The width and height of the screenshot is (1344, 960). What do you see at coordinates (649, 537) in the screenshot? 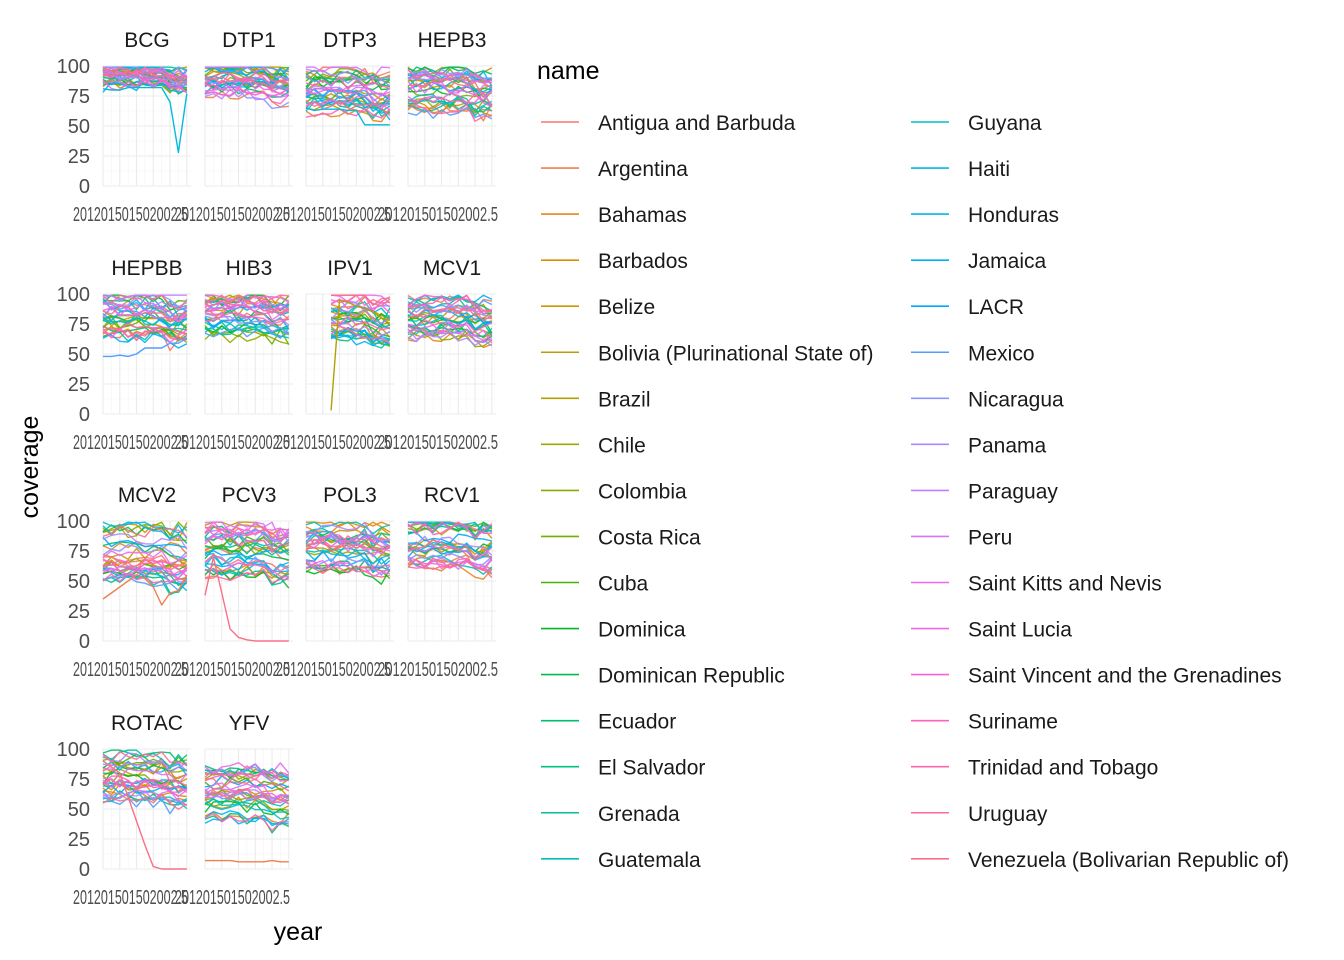
I see `legend-label: Costa Rica` at bounding box center [649, 537].